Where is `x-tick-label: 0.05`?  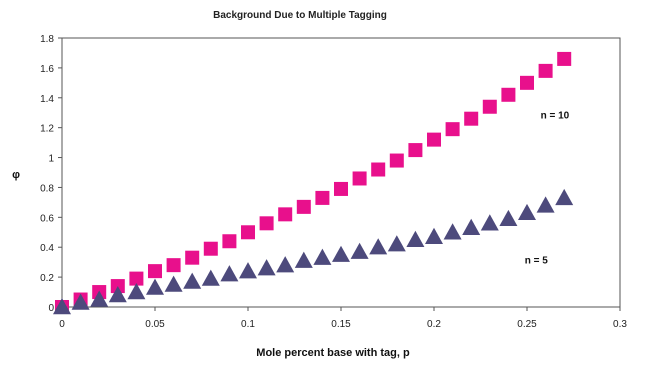 x-tick-label: 0.05 is located at coordinates (155, 324).